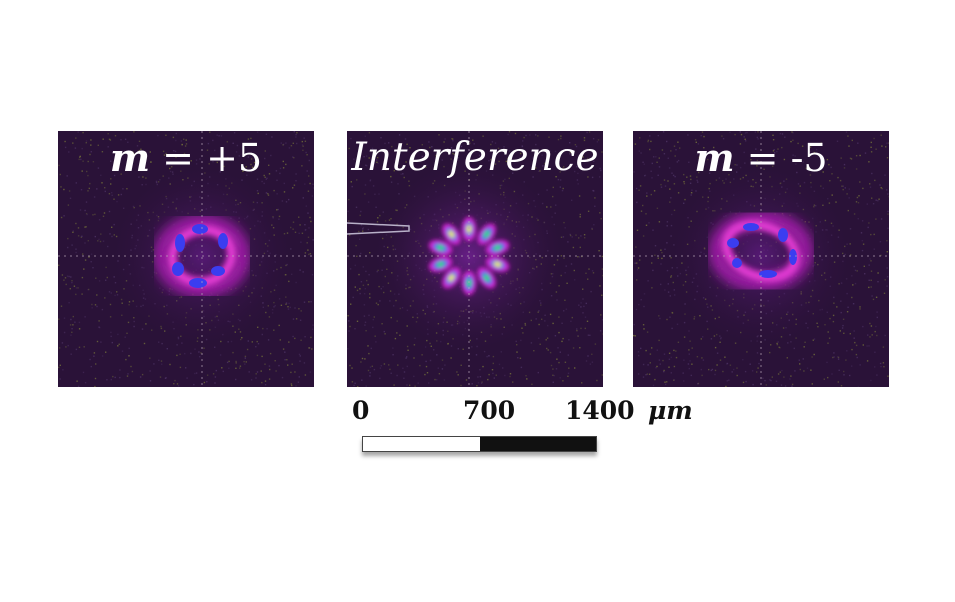 The image size is (955, 602). I want to click on image-panel-m-plus-5: m = +5, so click(186, 259).